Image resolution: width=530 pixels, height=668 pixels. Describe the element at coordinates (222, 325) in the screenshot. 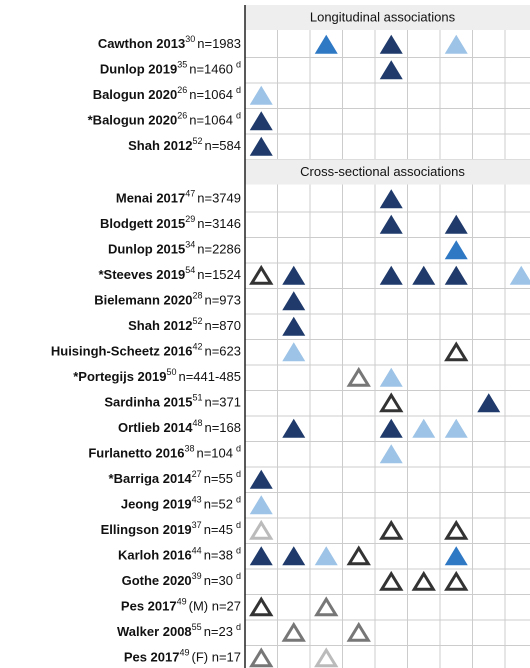

I see `sample-size: n=870` at that location.